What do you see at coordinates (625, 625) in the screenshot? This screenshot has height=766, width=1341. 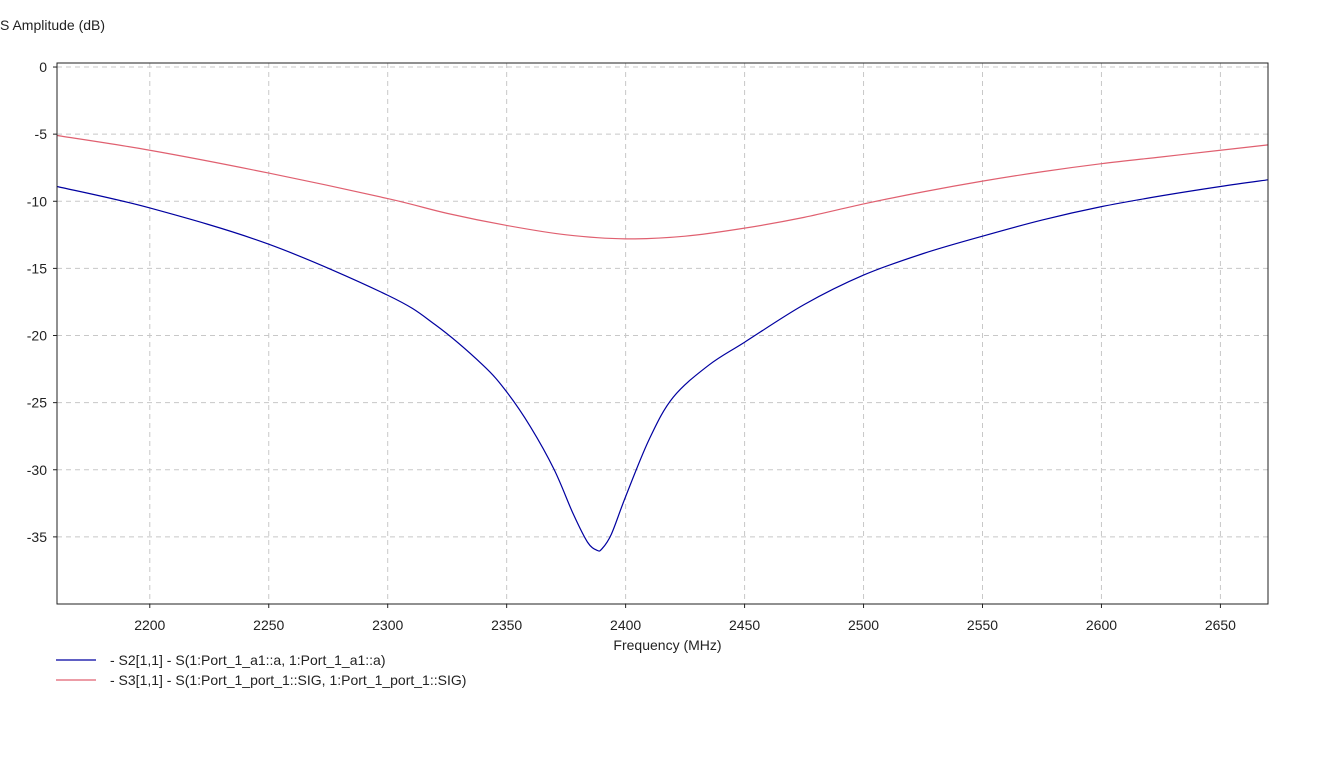 I see `x-tick-label: 2400` at bounding box center [625, 625].